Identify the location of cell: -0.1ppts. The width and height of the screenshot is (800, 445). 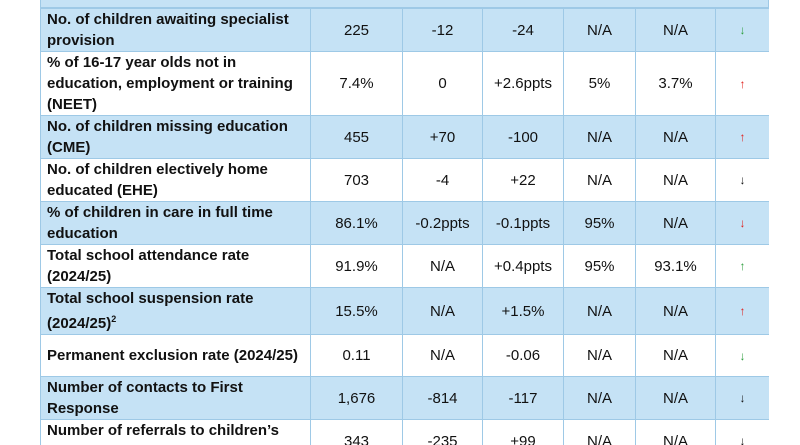
(523, 223).